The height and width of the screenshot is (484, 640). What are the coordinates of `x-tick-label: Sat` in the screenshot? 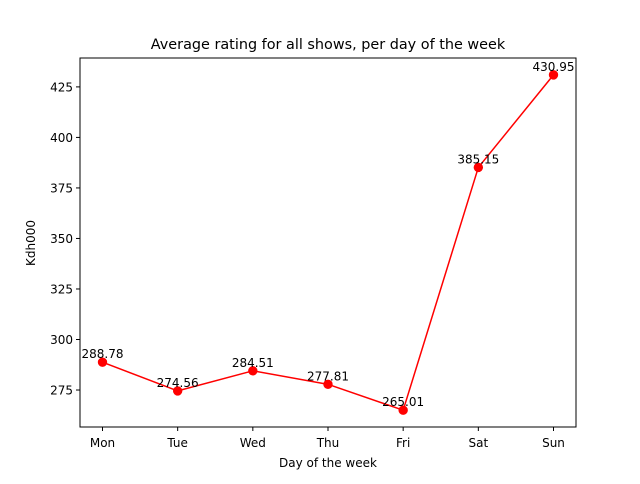 It's located at (478, 443).